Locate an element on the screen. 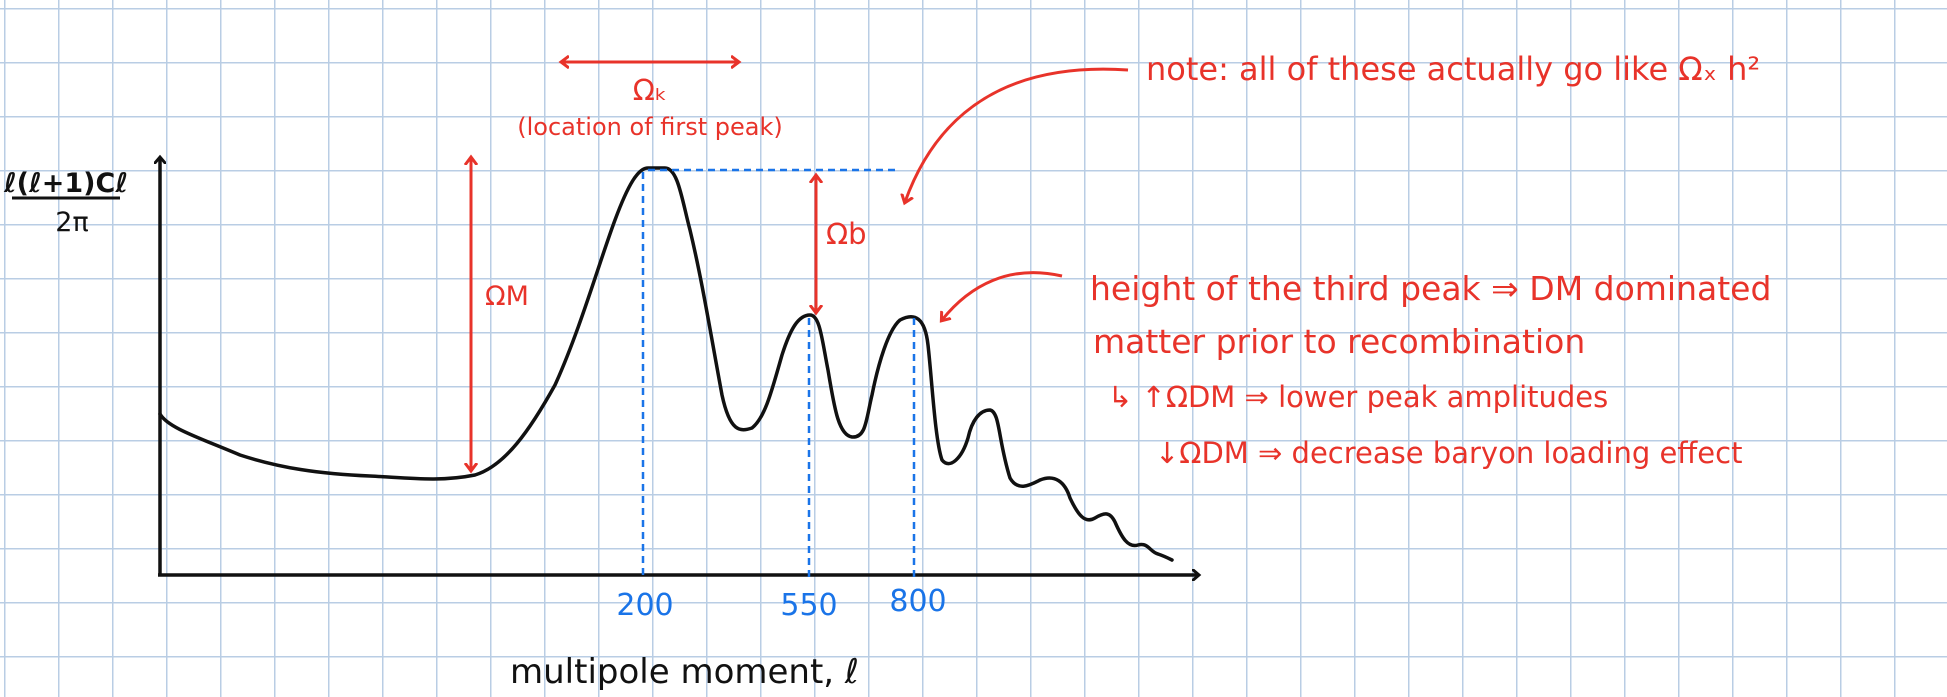 The width and height of the screenshot is (1947, 697). x-axis-label: multipole moment, ℓ is located at coordinates (684, 672).